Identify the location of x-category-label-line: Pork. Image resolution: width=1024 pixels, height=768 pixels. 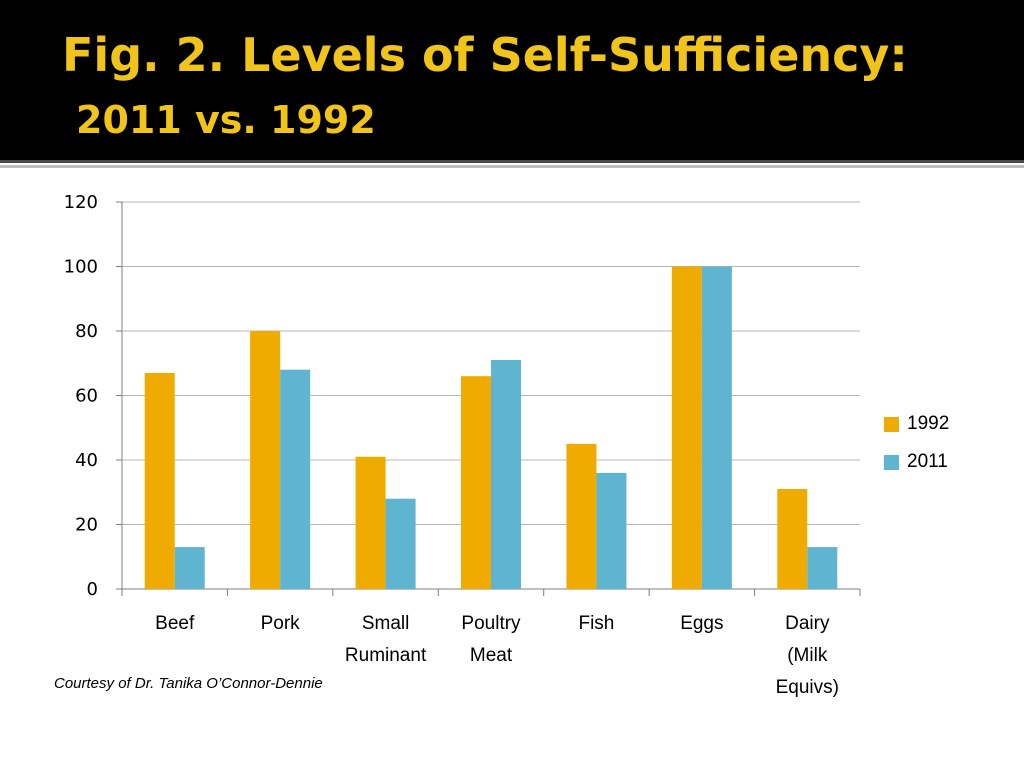
(281, 623).